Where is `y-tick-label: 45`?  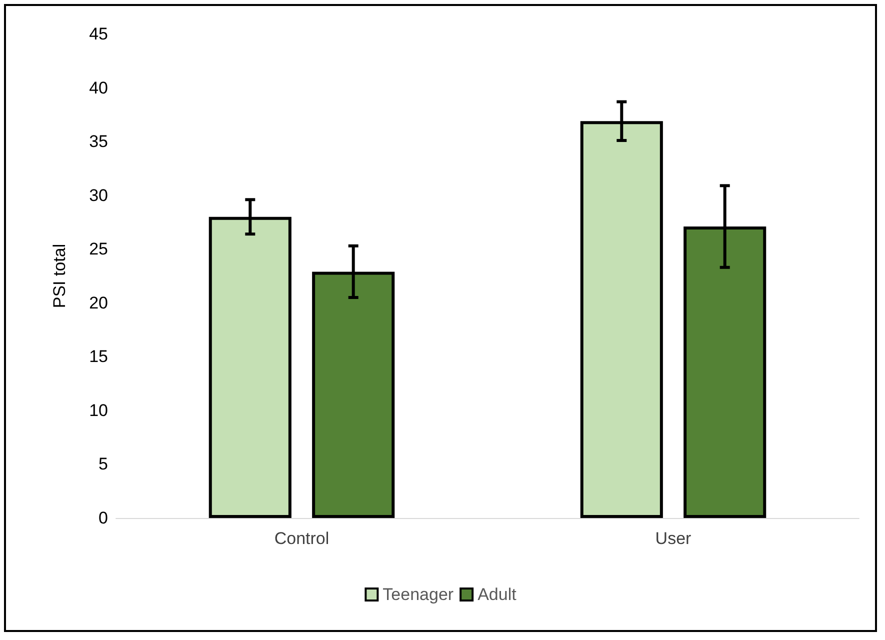 y-tick-label: 45 is located at coordinates (98, 34).